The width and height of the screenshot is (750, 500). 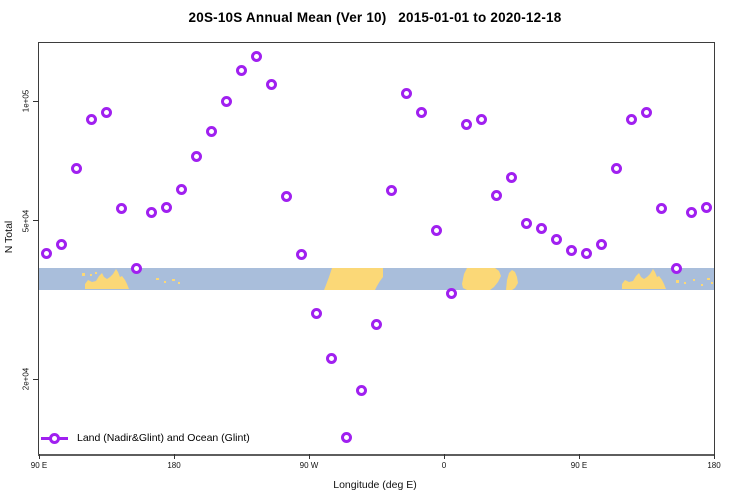 What do you see at coordinates (444, 465) in the screenshot?
I see `x-tick-label: 0` at bounding box center [444, 465].